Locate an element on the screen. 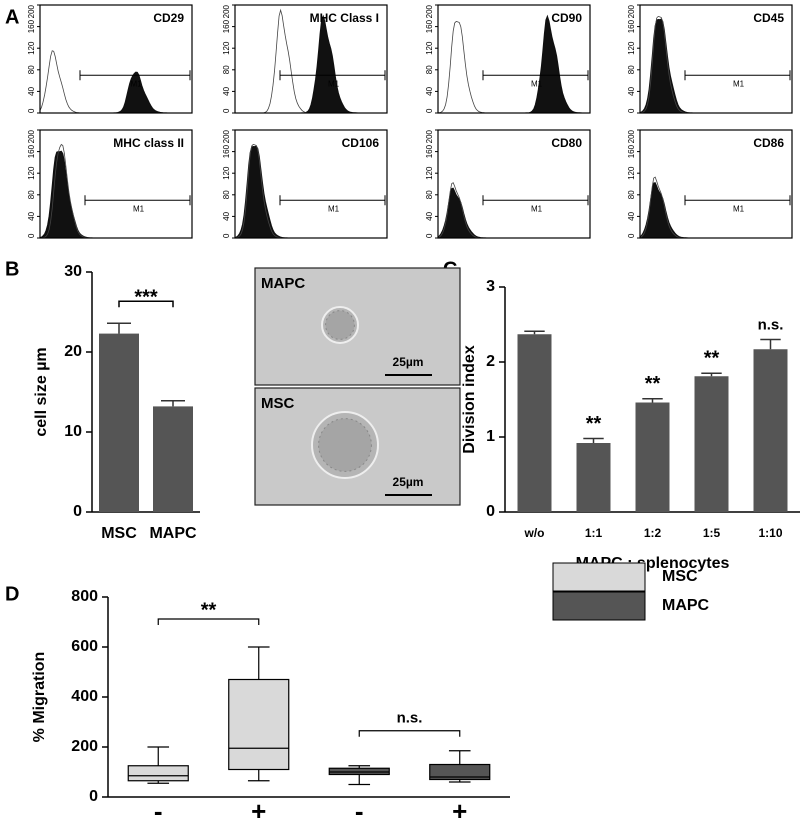  y-tick-label: 400 is located at coordinates (84, 696).